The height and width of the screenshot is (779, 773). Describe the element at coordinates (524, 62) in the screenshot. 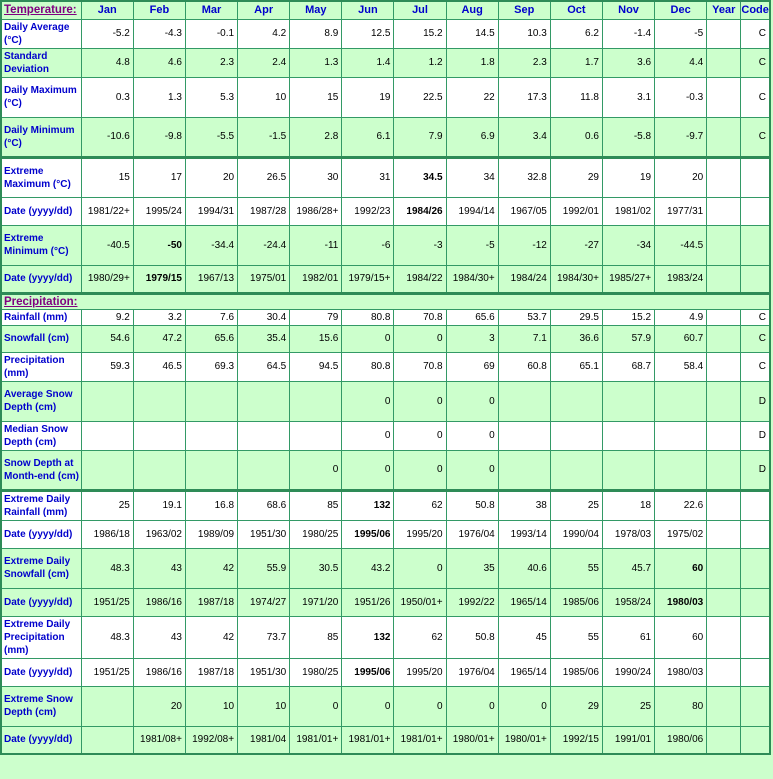

I see `data-cell: 2.3` at that location.